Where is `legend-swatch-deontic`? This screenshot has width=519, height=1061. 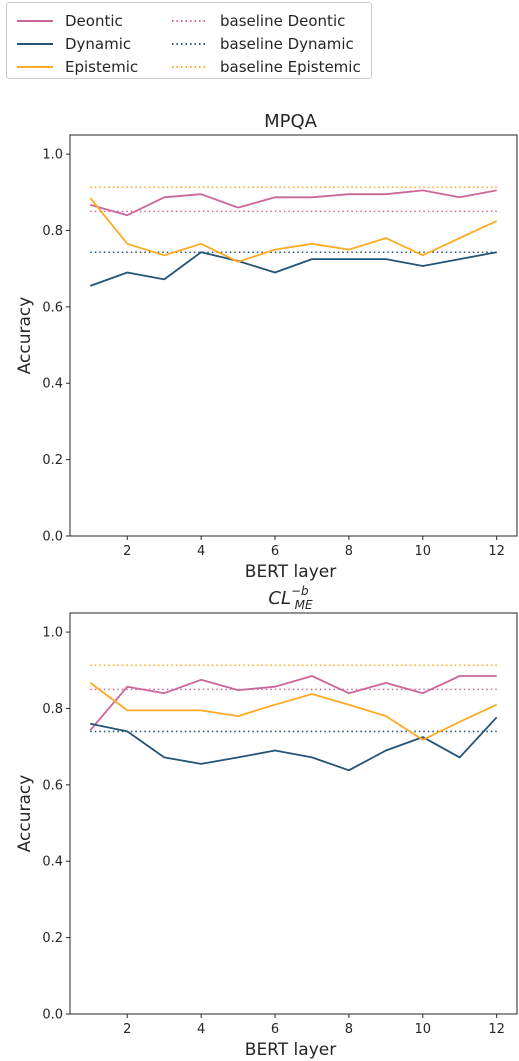
legend-swatch-deontic is located at coordinates (35, 21).